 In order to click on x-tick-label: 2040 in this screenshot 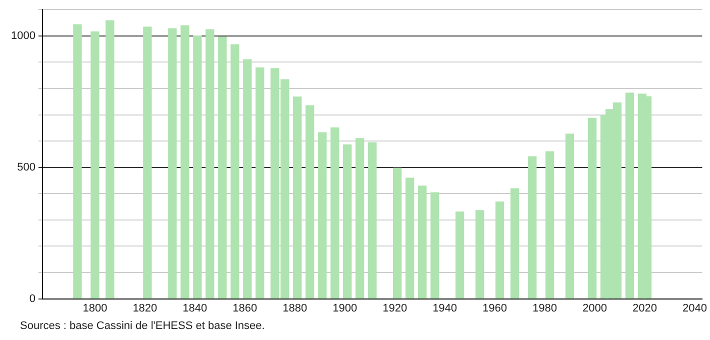, I will do `click(694, 308)`.